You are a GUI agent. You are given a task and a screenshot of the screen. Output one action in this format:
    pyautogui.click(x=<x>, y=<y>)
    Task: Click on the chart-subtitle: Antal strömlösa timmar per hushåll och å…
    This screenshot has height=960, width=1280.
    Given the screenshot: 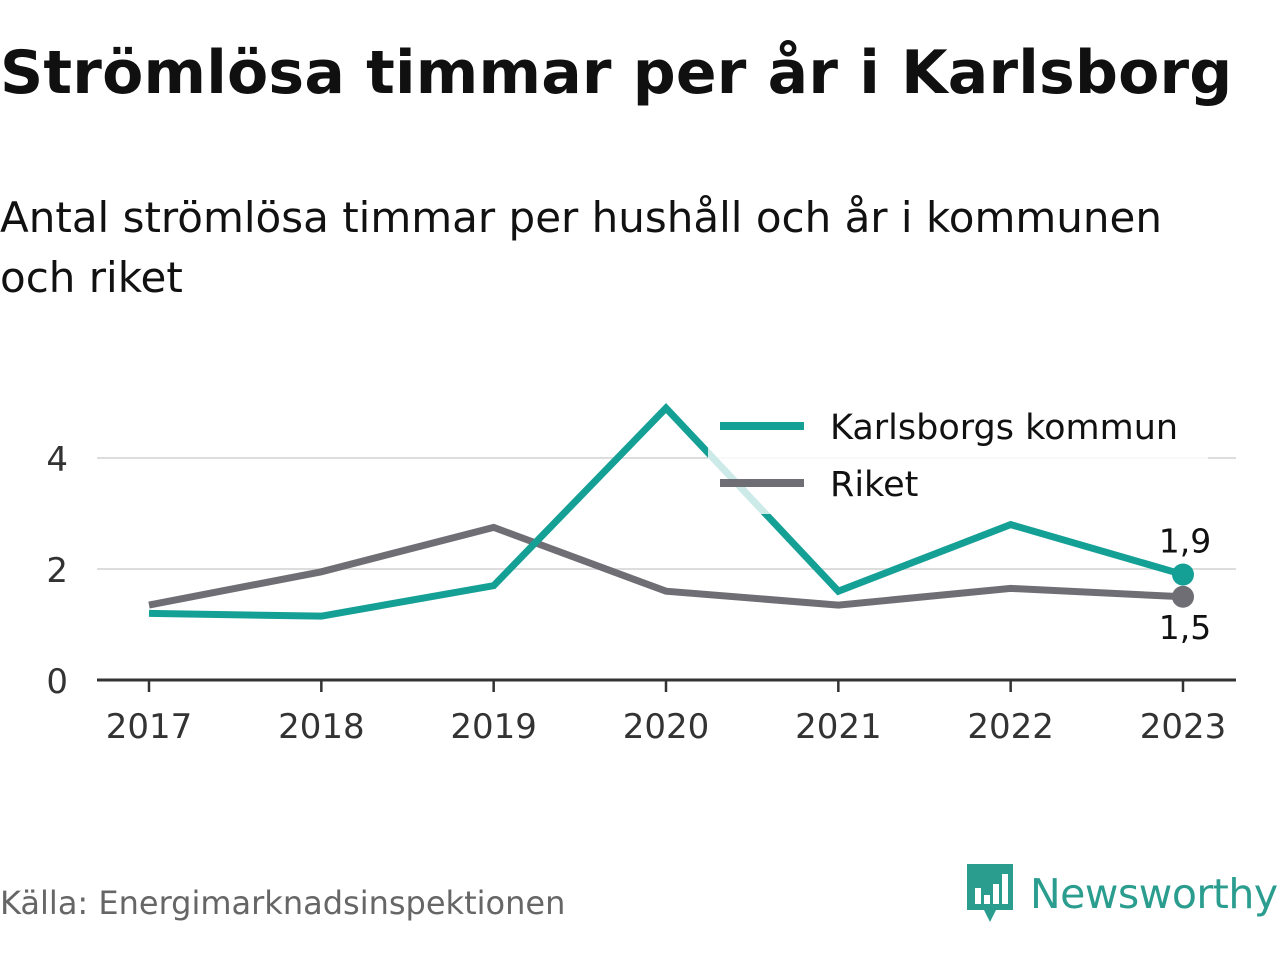 What is the action you would take?
    pyautogui.click(x=581, y=247)
    